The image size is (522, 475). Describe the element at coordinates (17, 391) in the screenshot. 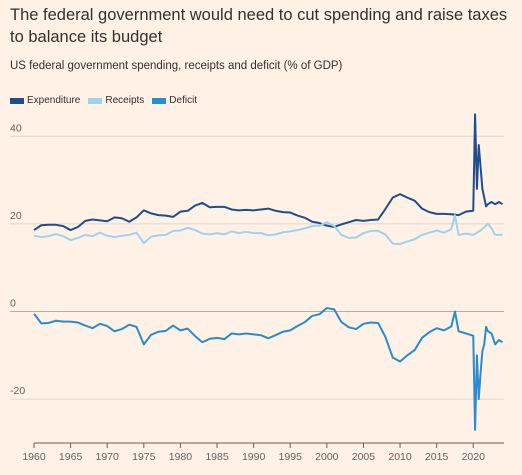

I see `y-tick-label: -20` at that location.